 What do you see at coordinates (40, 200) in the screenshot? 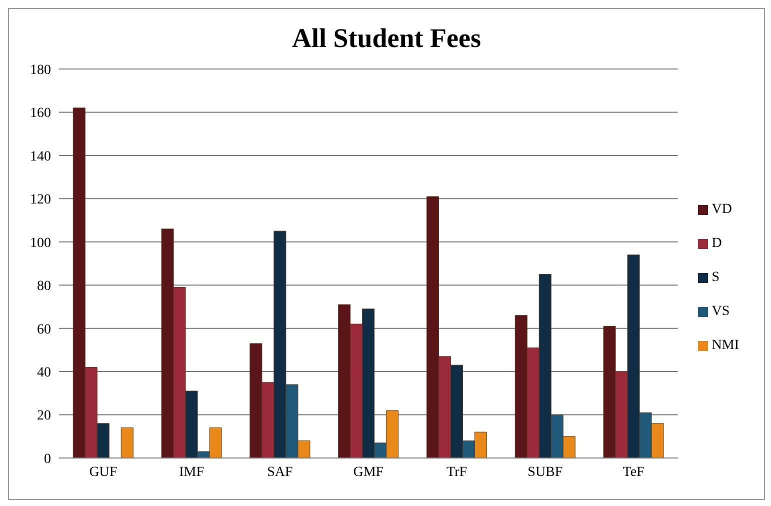
I see `y-tick-label: 120` at bounding box center [40, 200].